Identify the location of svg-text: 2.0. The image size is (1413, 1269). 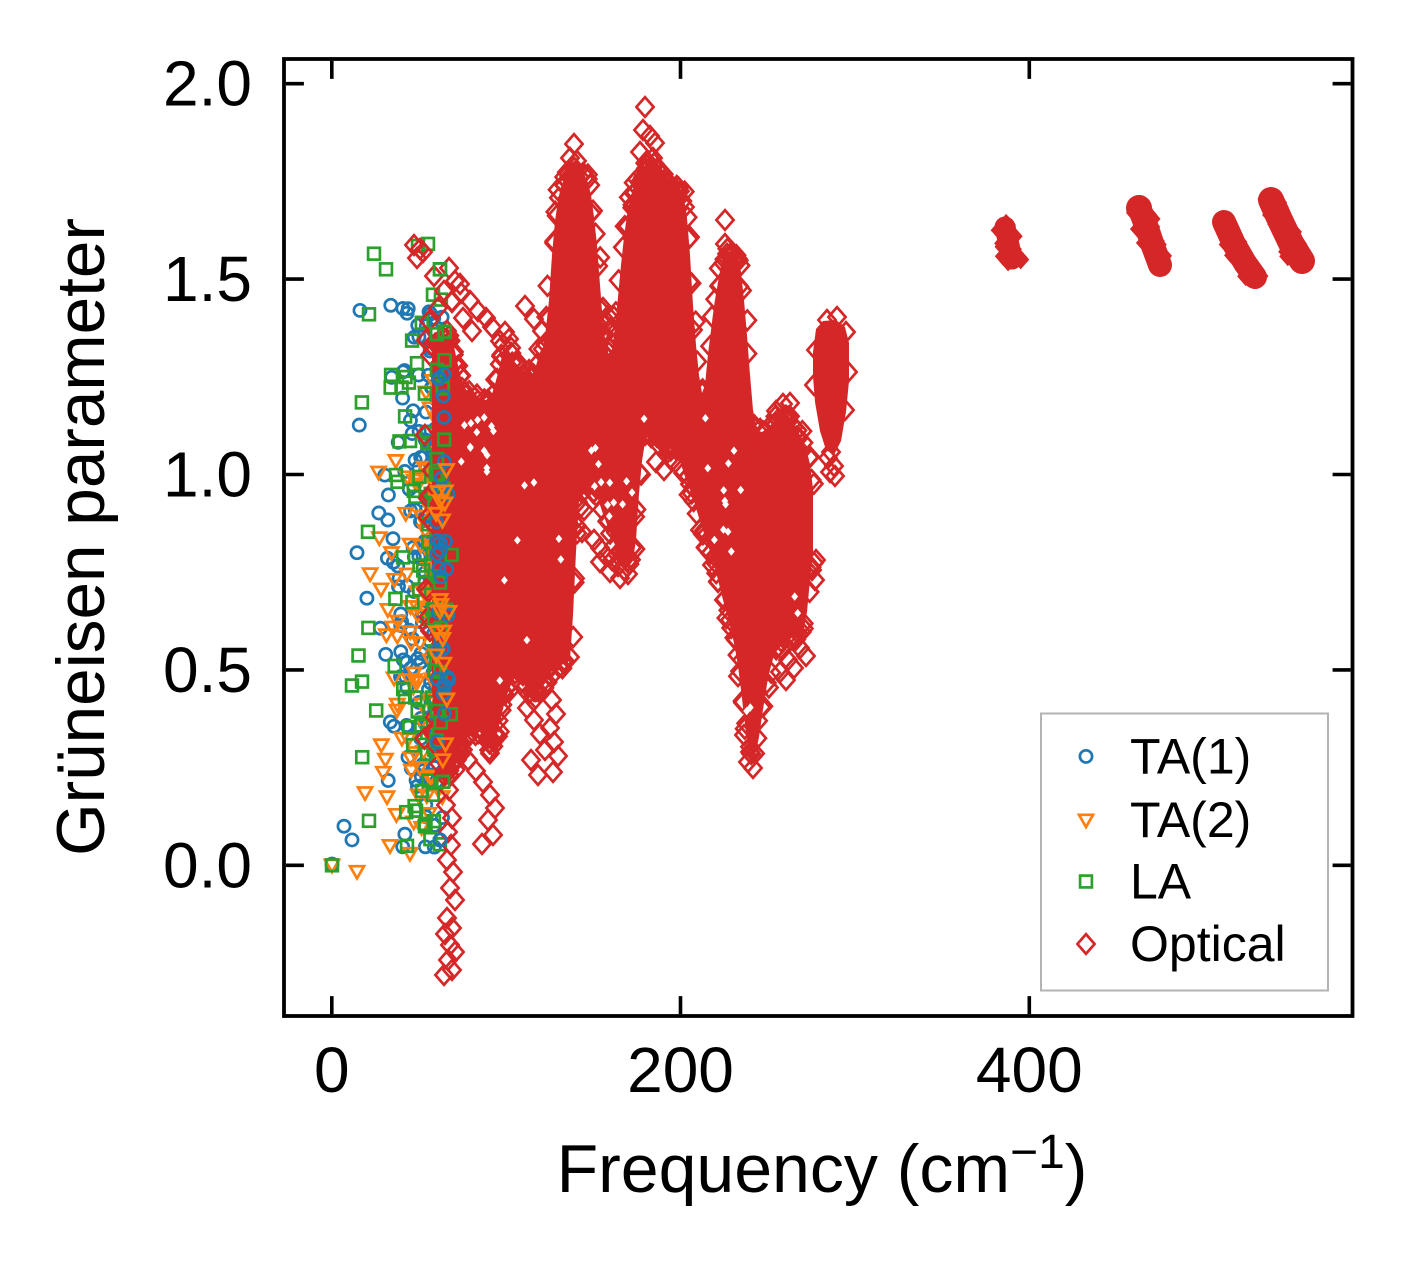
(207, 84).